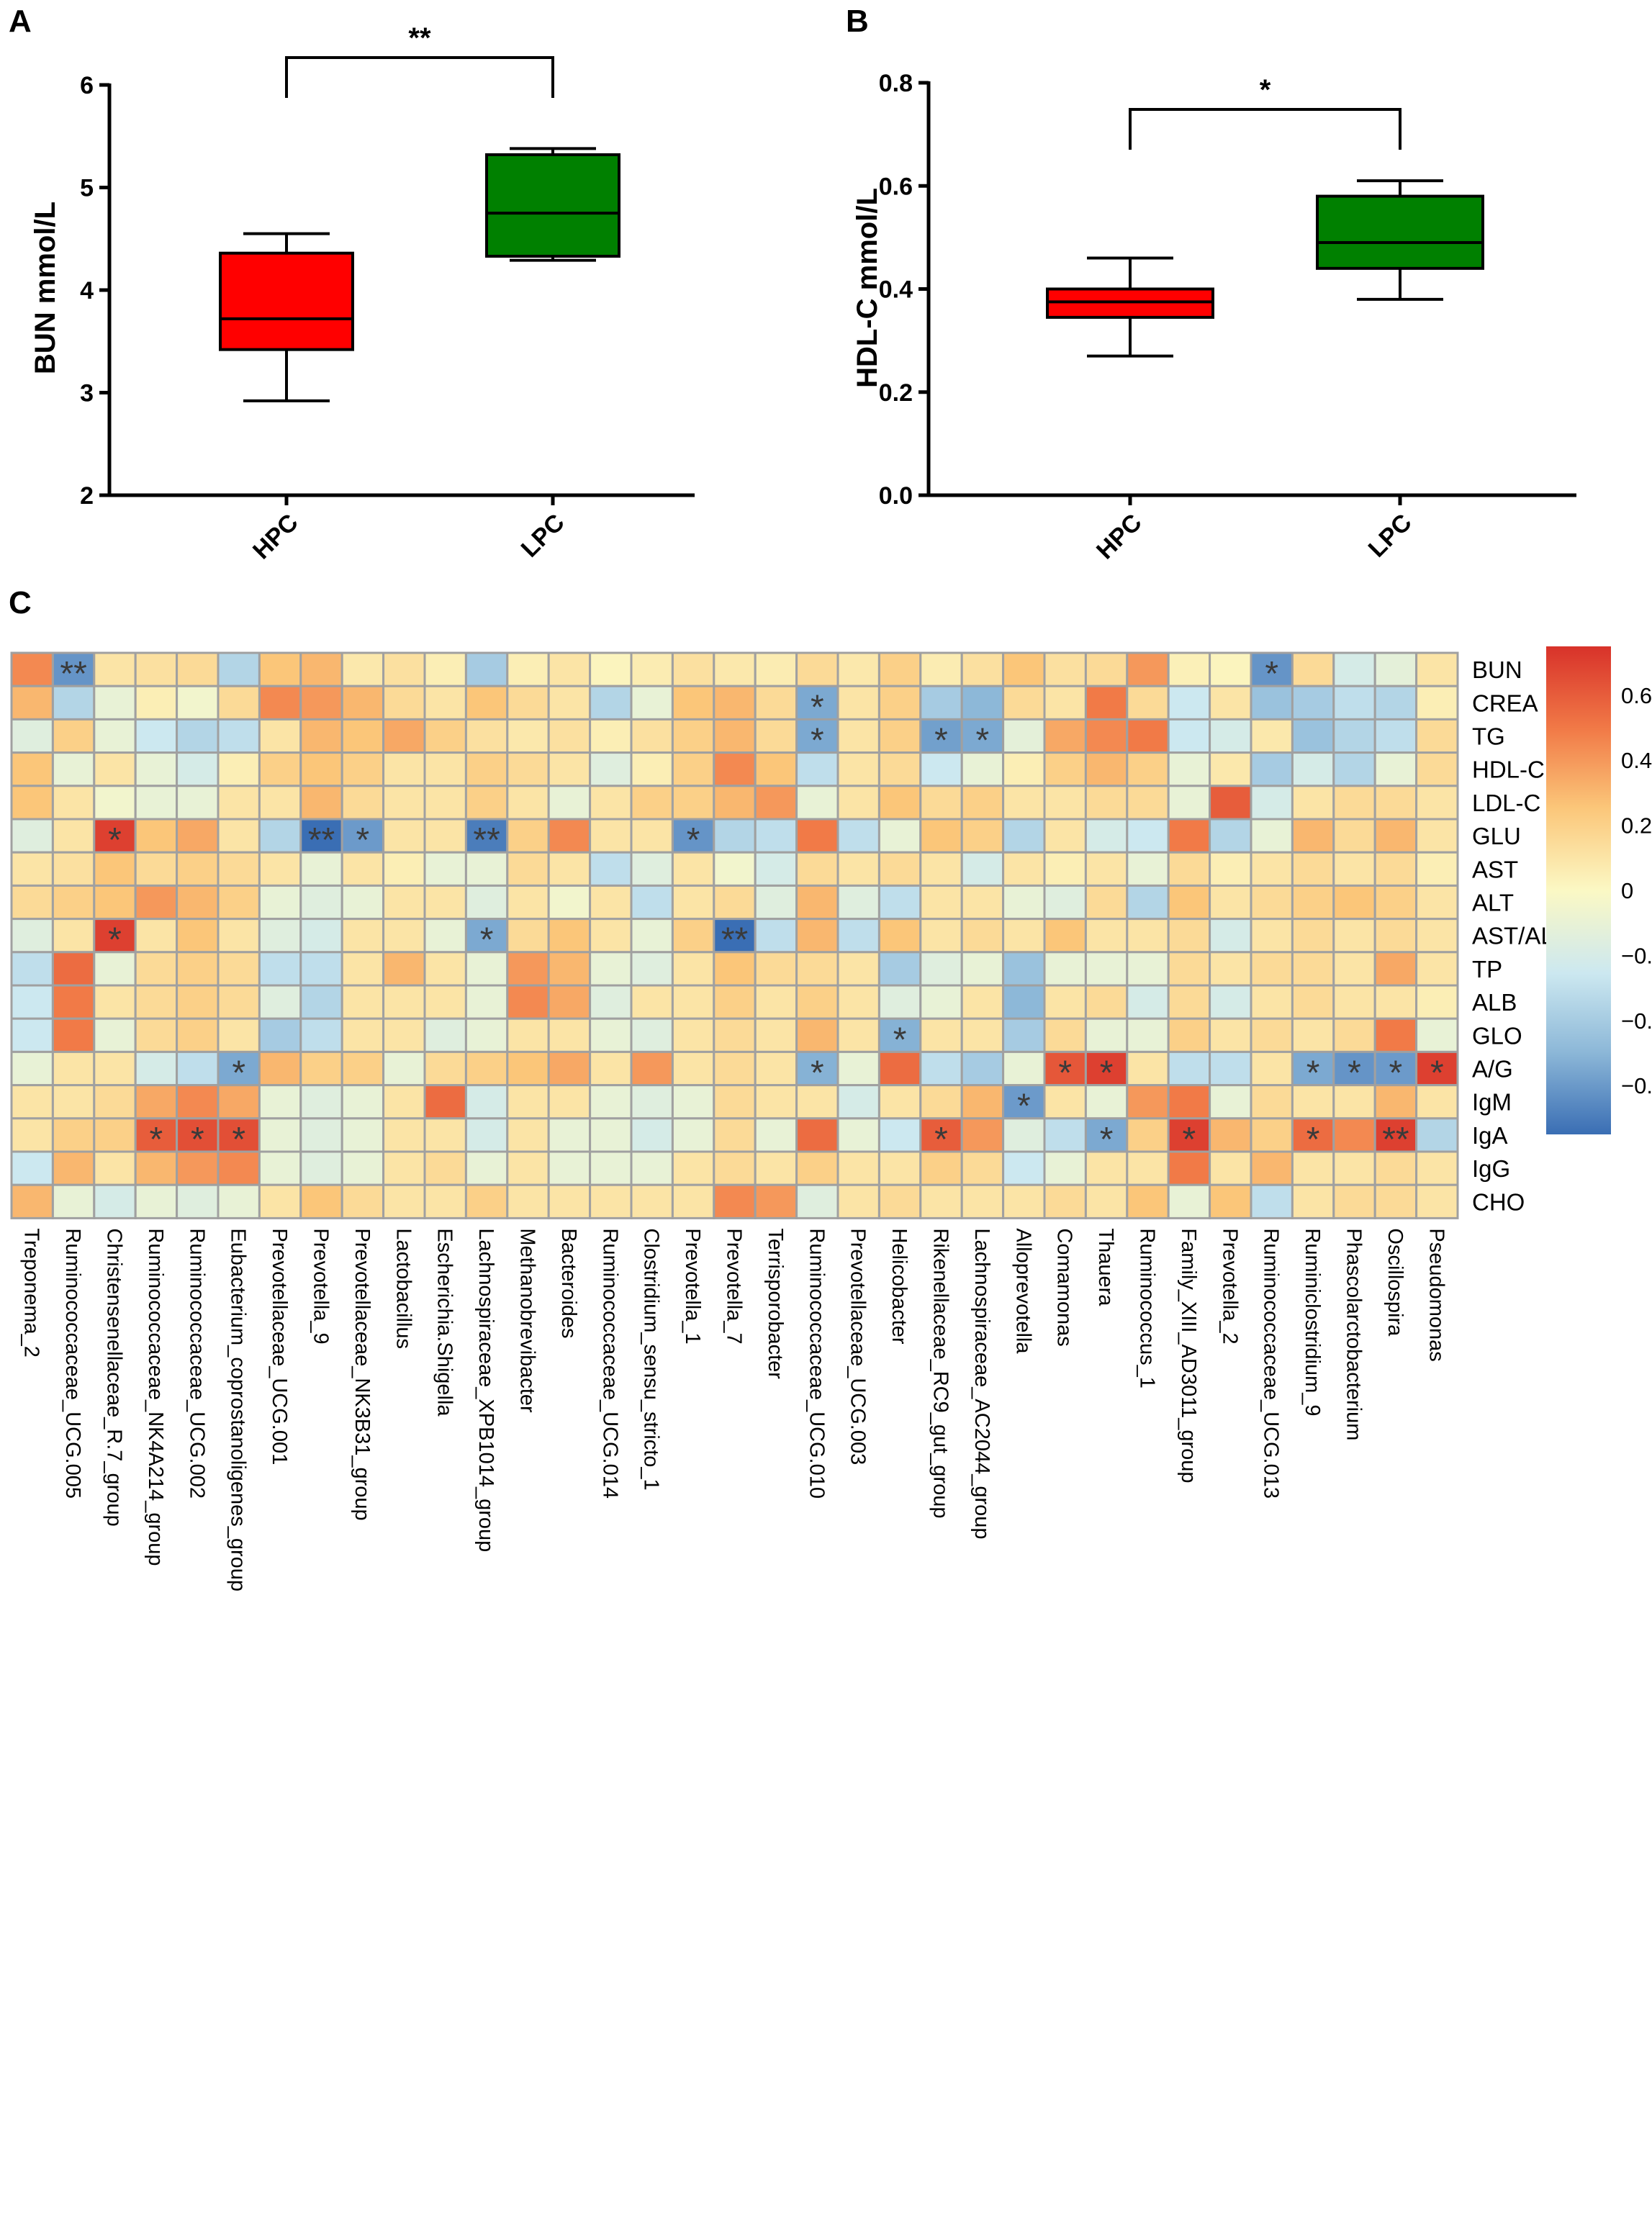 The image size is (1652, 2240). What do you see at coordinates (87, 393) in the screenshot?
I see `y-tick-label: 3` at bounding box center [87, 393].